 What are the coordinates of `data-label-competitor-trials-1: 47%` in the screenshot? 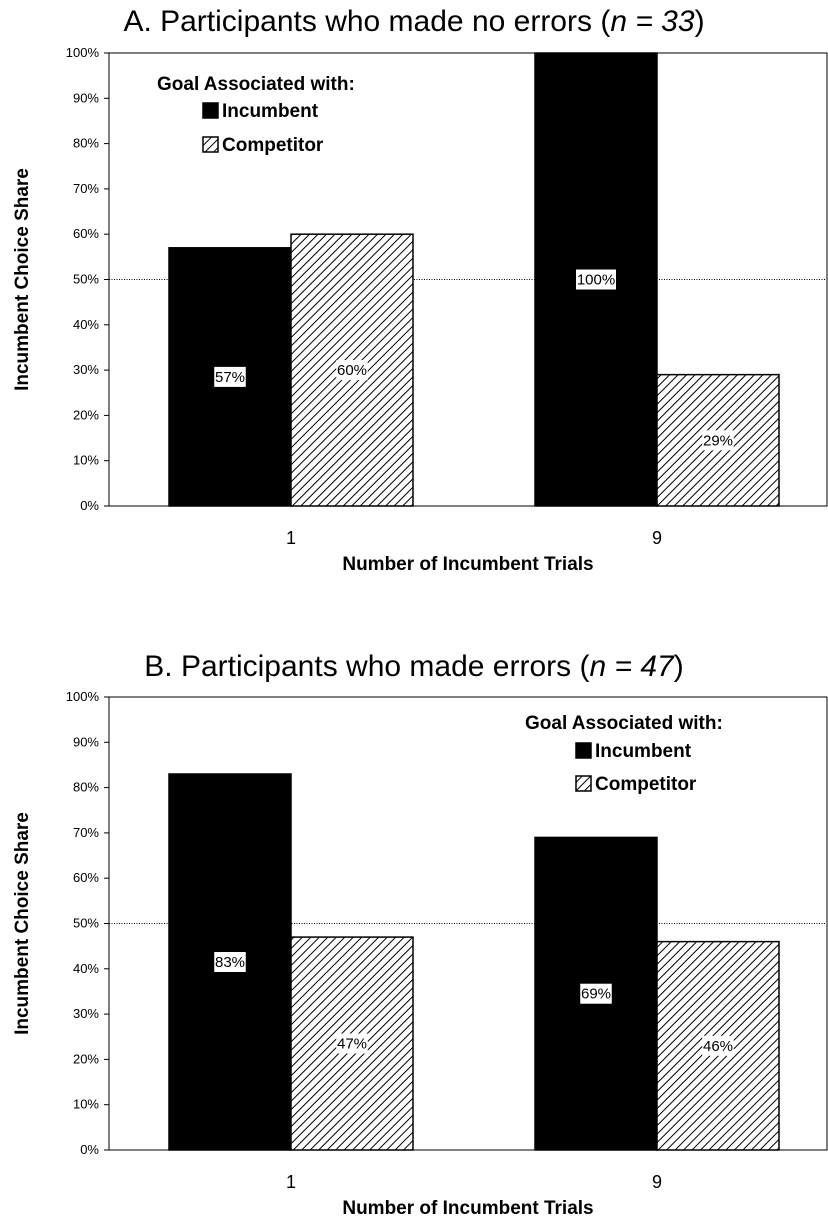 It's located at (352, 1044).